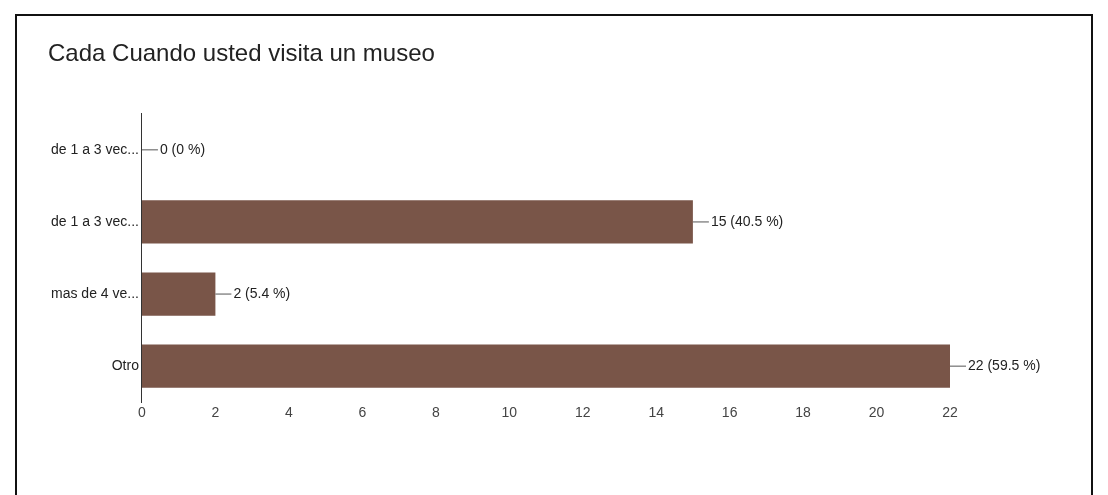  I want to click on x-tick-label: 6, so click(362, 412).